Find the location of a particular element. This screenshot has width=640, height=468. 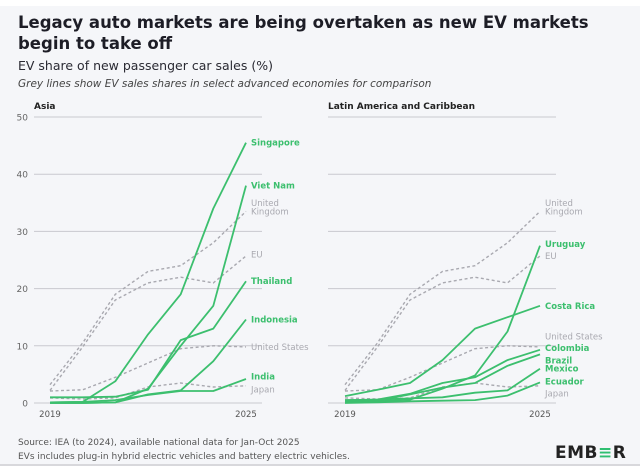

y-tick-label: 30 is located at coordinates (23, 233).